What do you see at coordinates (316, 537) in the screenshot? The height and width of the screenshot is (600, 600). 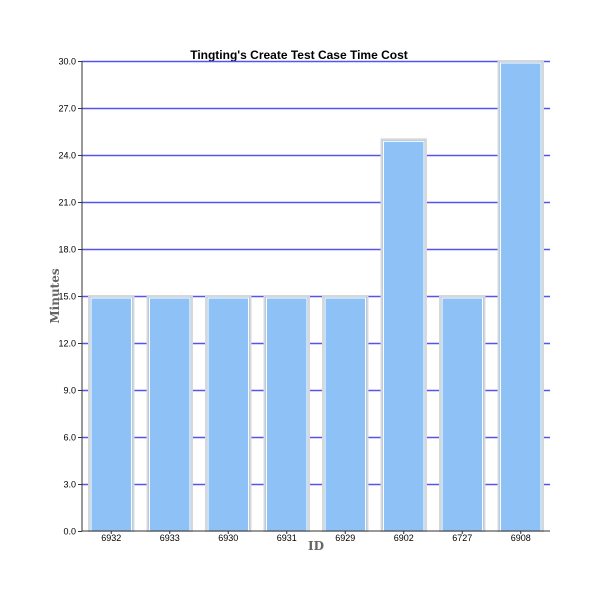 I see `x-tick-labels: 6932 6933 6930 6931 6929 6902 6727 6908` at bounding box center [316, 537].